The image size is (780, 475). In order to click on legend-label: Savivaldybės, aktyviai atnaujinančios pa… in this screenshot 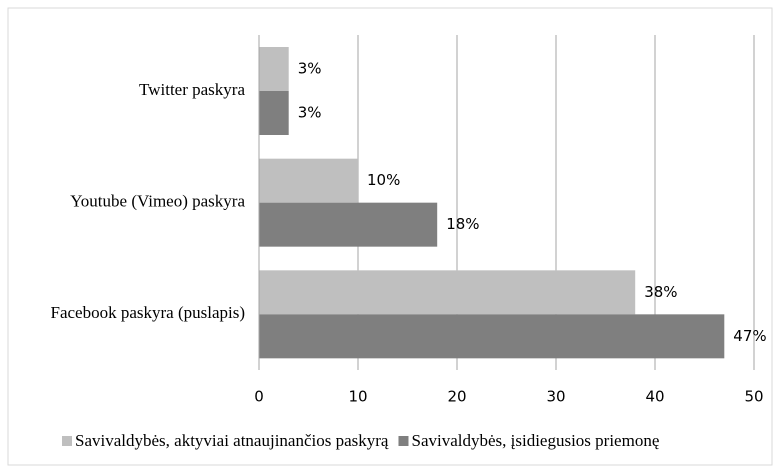, I will do `click(232, 440)`.